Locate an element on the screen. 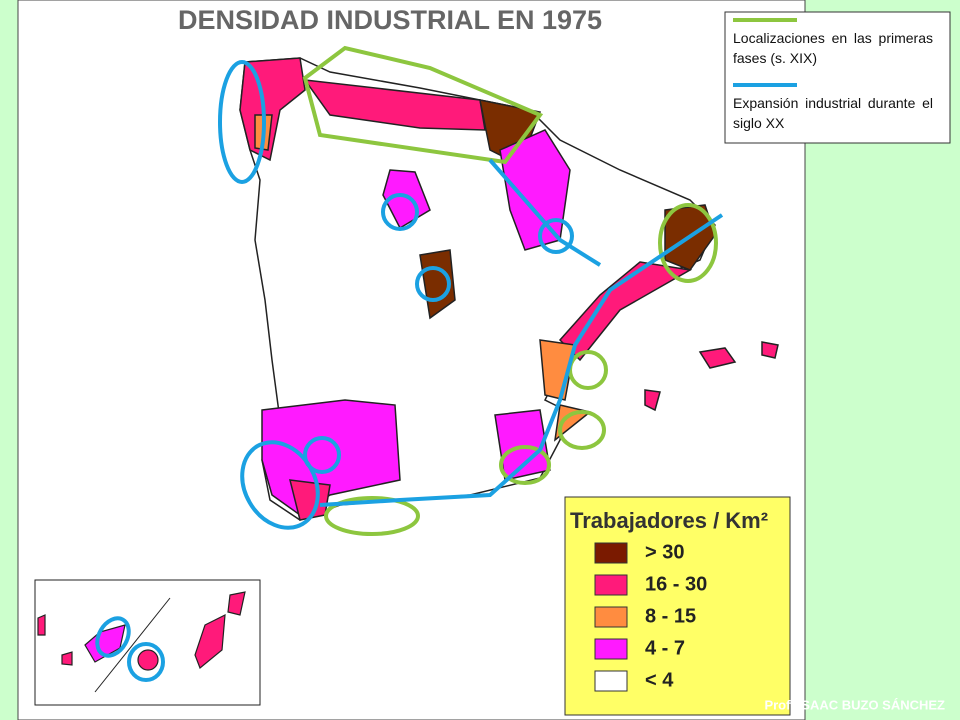 This screenshot has width=960, height=720. legend-text-box: Expansión industrial durante el siglo XX is located at coordinates (833, 113).